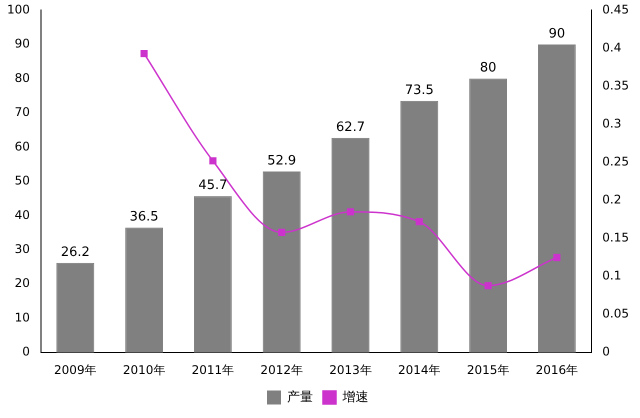 The height and width of the screenshot is (418, 640). What do you see at coordinates (615, 313) in the screenshot?
I see `y2-tick-label: 0.05` at bounding box center [615, 313].